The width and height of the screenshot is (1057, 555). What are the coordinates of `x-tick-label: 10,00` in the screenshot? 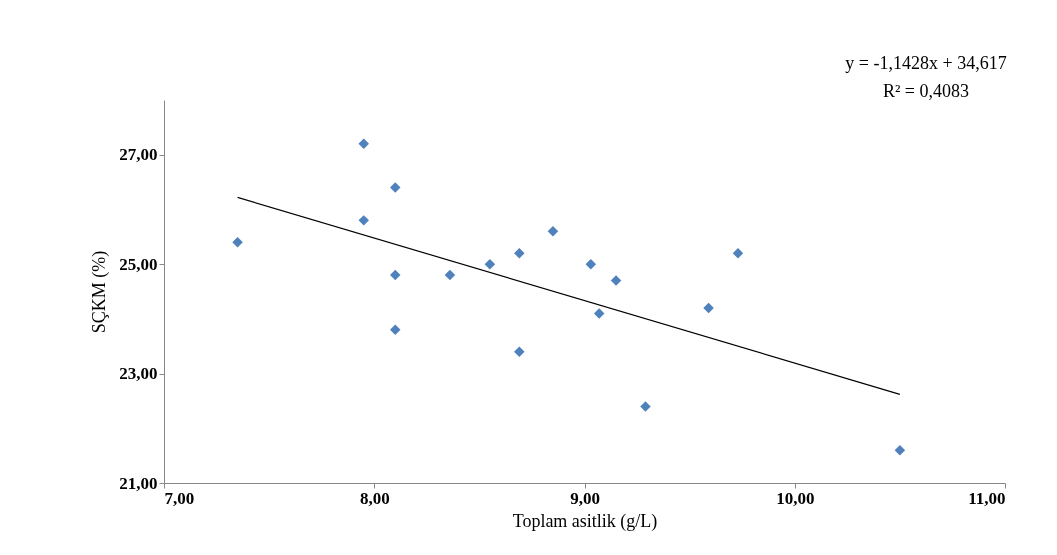 It's located at (795, 498).